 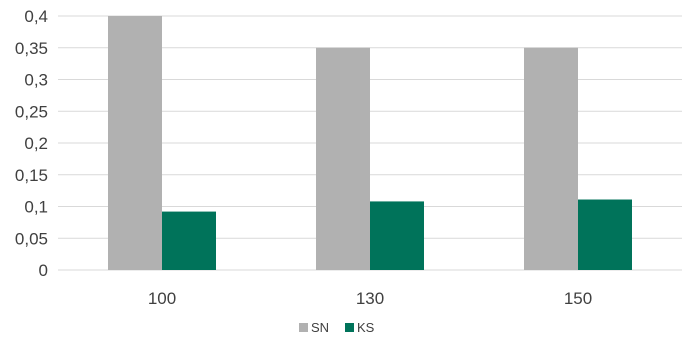 What do you see at coordinates (31, 175) in the screenshot?
I see `y-tick-label: 0,15` at bounding box center [31, 175].